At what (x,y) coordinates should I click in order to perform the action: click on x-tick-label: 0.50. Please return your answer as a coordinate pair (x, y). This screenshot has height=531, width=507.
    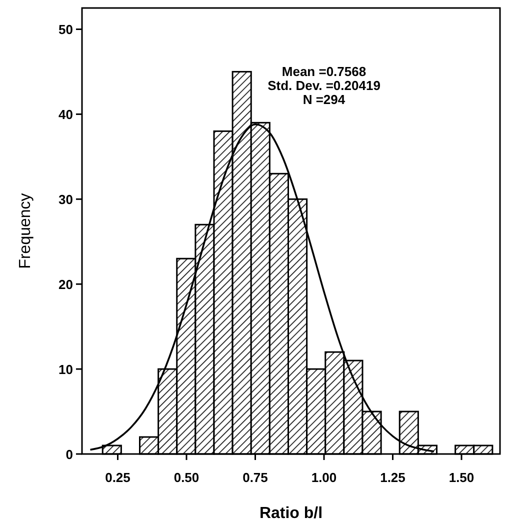
    Looking at the image, I should click on (187, 477).